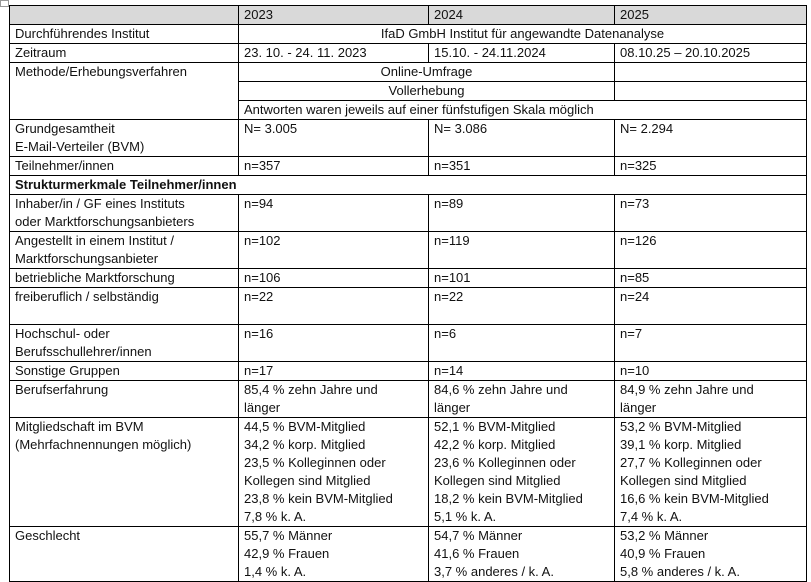 This screenshot has height=582, width=811. I want to click on row-label: Sonstige Gruppen, so click(124, 371).